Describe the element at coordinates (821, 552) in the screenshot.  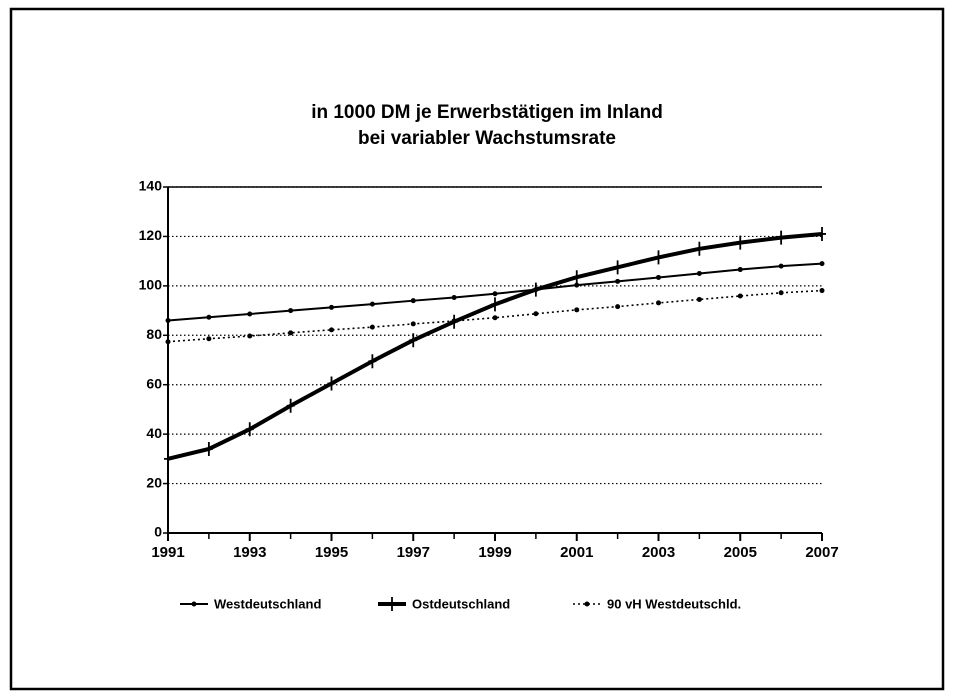
I see `x-tick-label: 2007` at that location.